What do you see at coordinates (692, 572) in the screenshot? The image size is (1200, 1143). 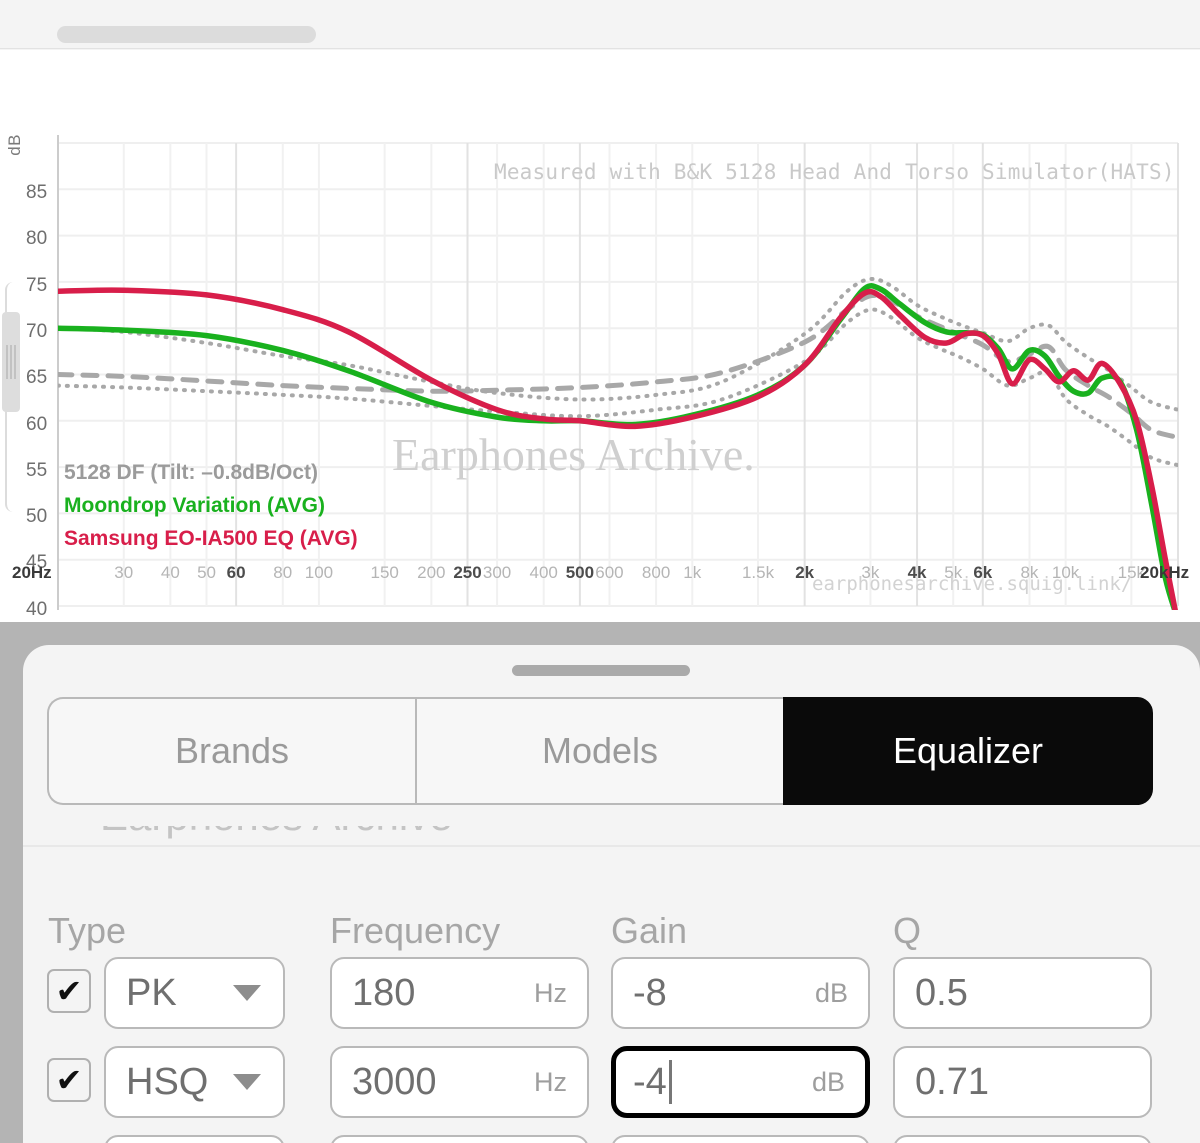 I see `x-axis-tick-label: 1k` at bounding box center [692, 572].